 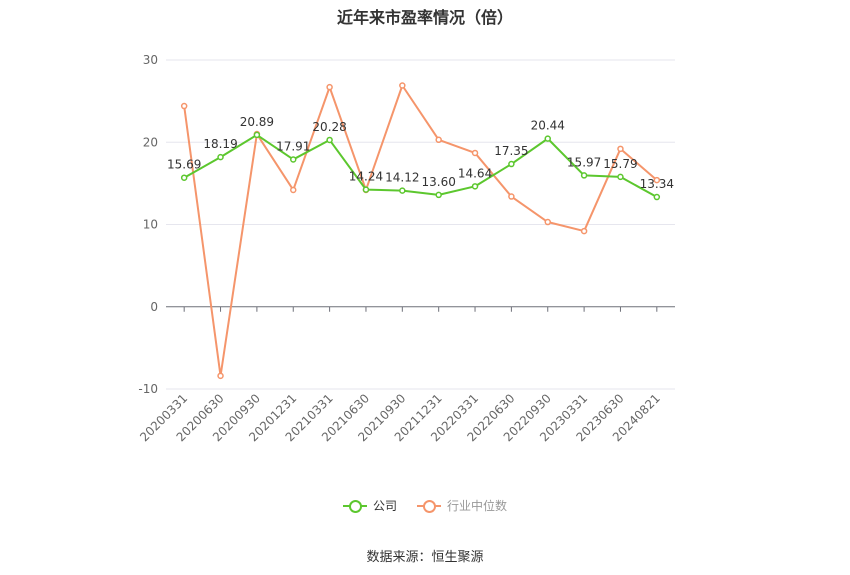 What do you see at coordinates (154, 307) in the screenshot?
I see `y-tick-label: 0` at bounding box center [154, 307].